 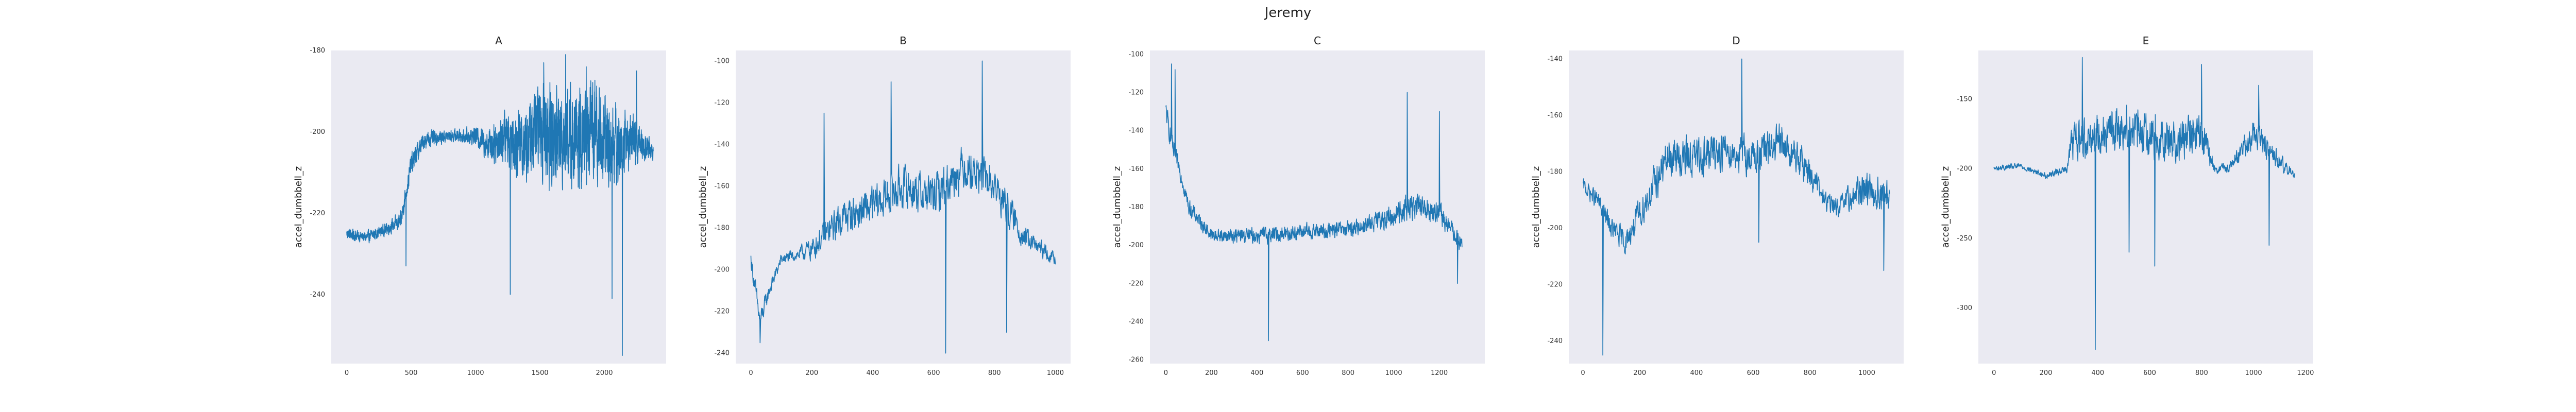 I want to click on subplot-title: D, so click(x=1736, y=41).